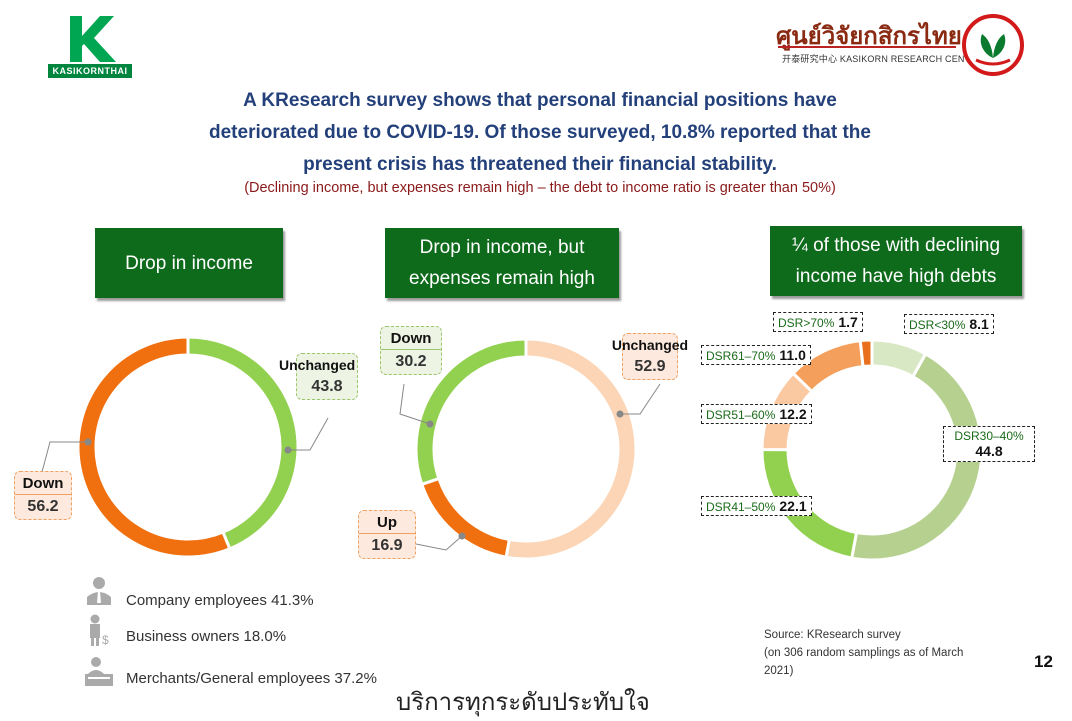 The height and width of the screenshot is (721, 1072). I want to click on label-c3-dsr-51-60-name: DSR51–60%, so click(741, 415).